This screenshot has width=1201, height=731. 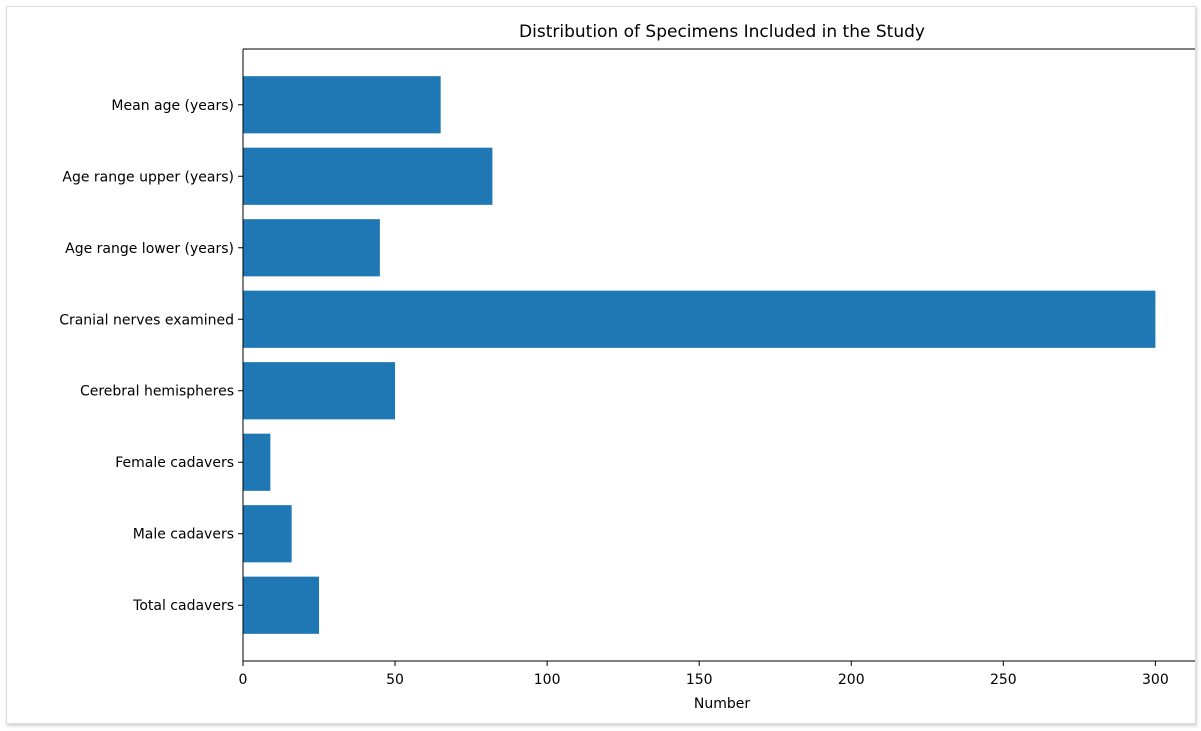 I want to click on y-tick-label-cerebral-hemispheres: Cerebral hemispheres, so click(x=157, y=392).